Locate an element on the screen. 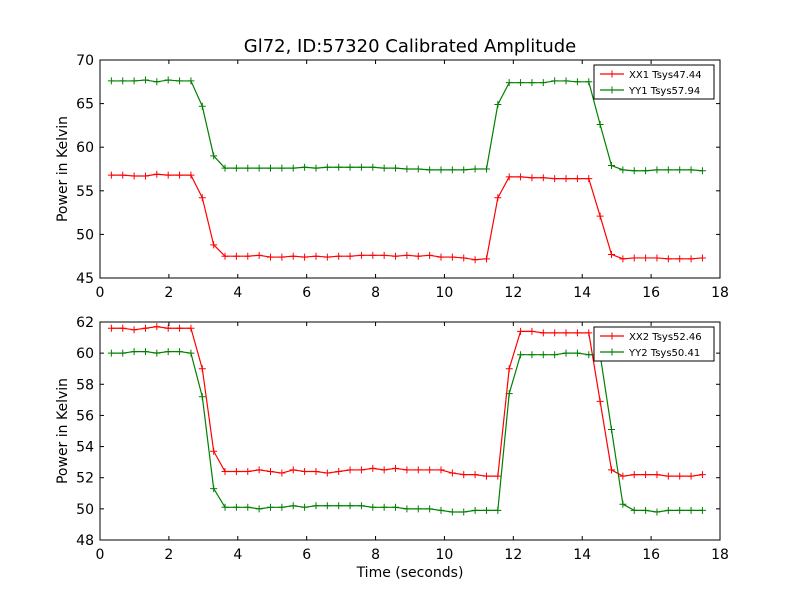 This screenshot has width=800, height=600. x-tick-label-p1-1: 2 is located at coordinates (168, 555).